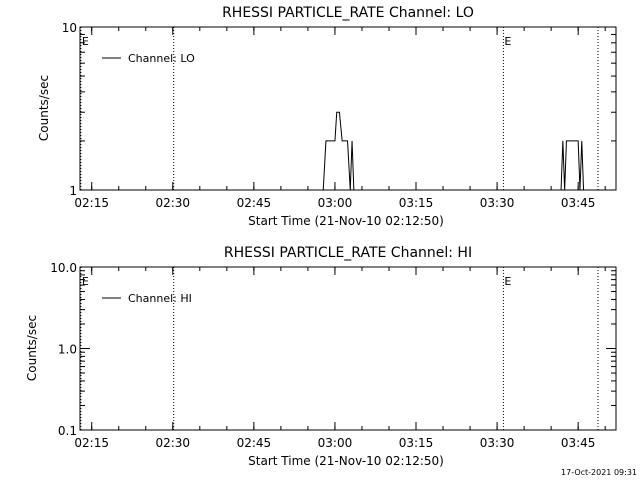  What do you see at coordinates (32, 348) in the screenshot?
I see `y-axis-label-hi: Counts/sec` at bounding box center [32, 348].